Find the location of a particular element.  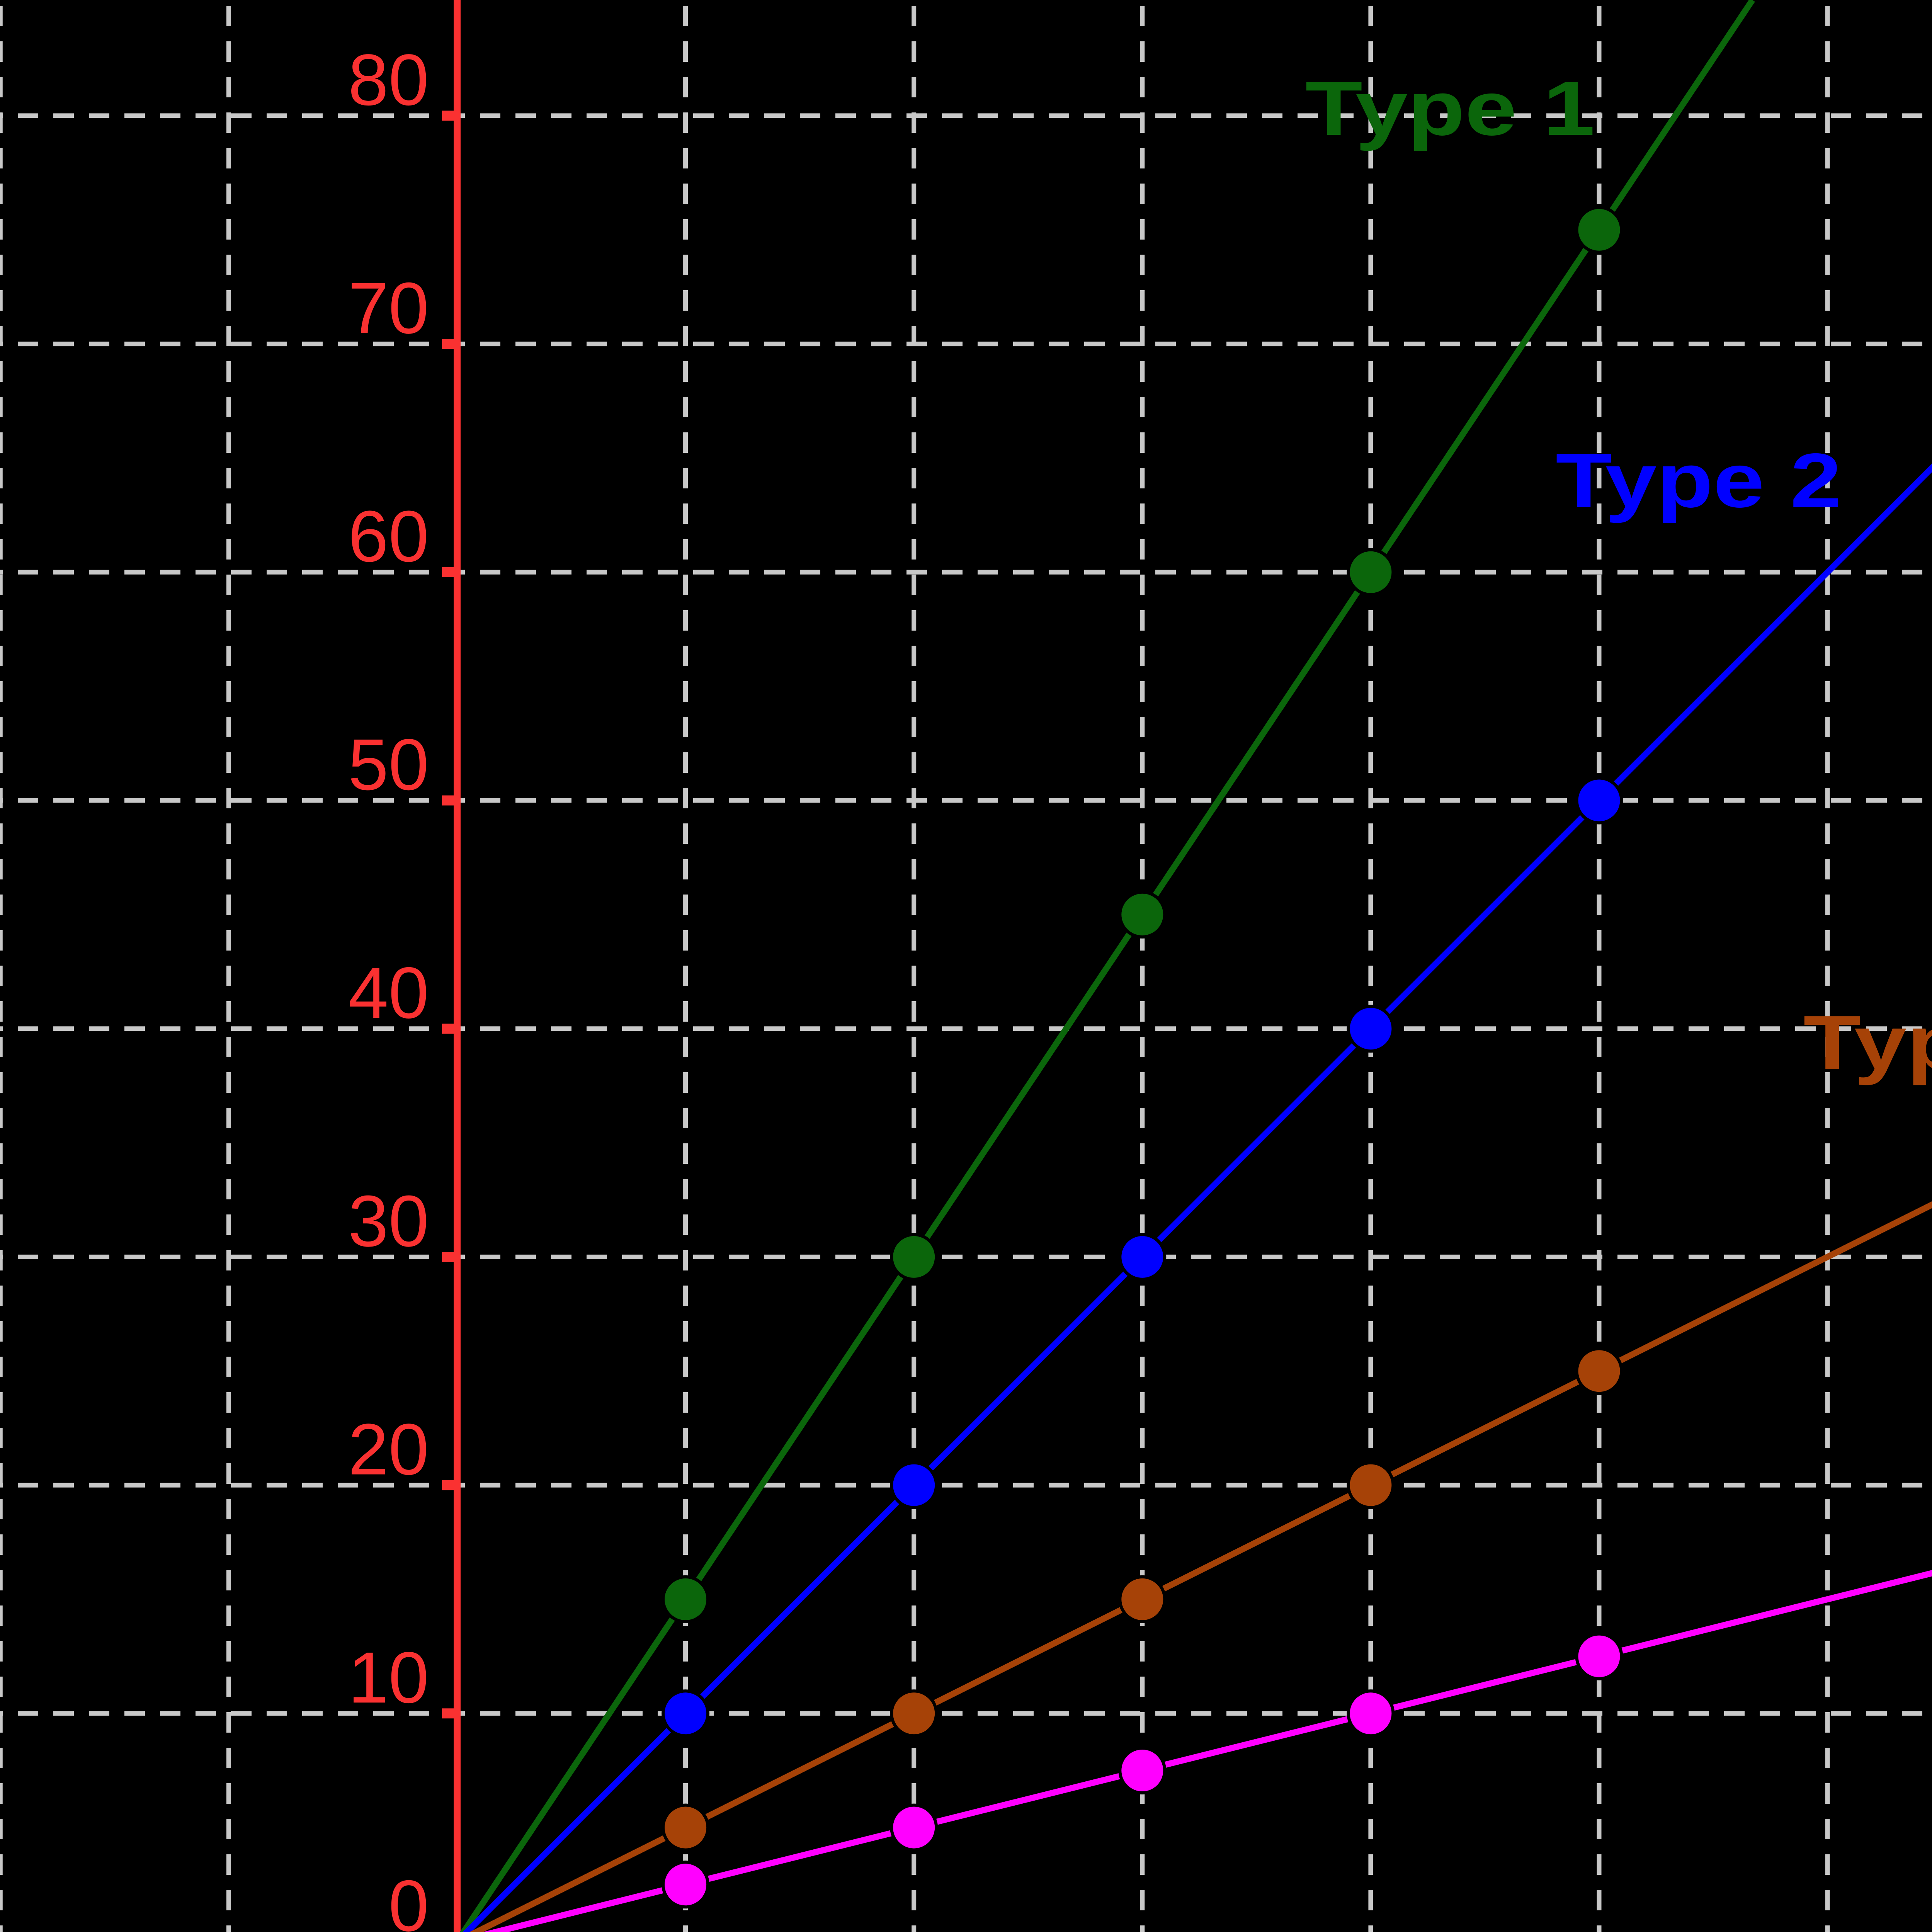

svg-text: 60 is located at coordinates (388, 536).